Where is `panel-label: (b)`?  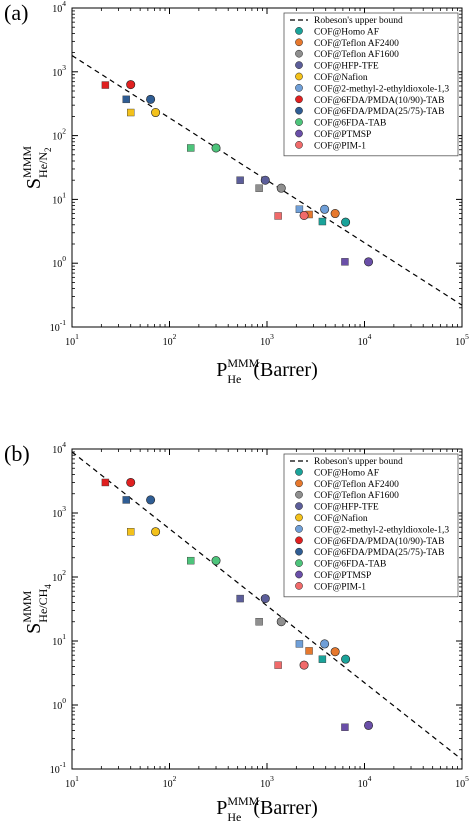 panel-label: (b) is located at coordinates (17, 453).